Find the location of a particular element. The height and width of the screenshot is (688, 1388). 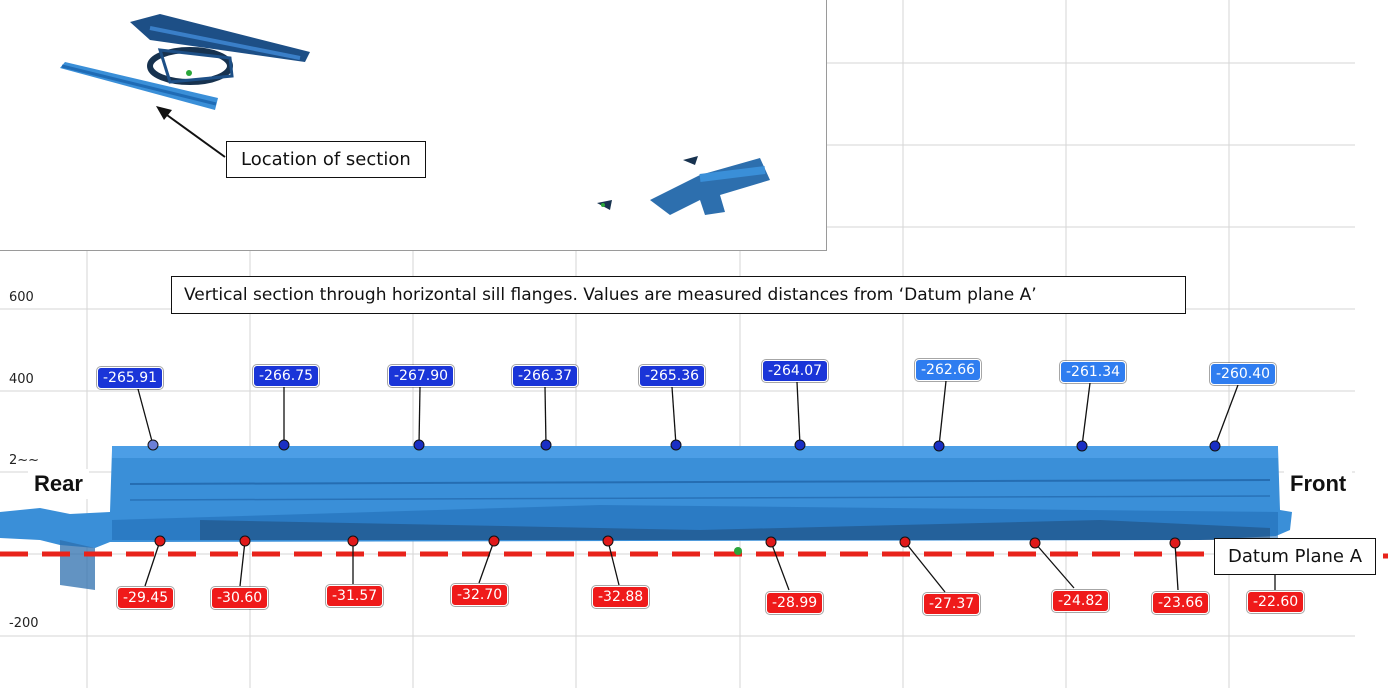

front-label: Front is located at coordinates (1318, 484).